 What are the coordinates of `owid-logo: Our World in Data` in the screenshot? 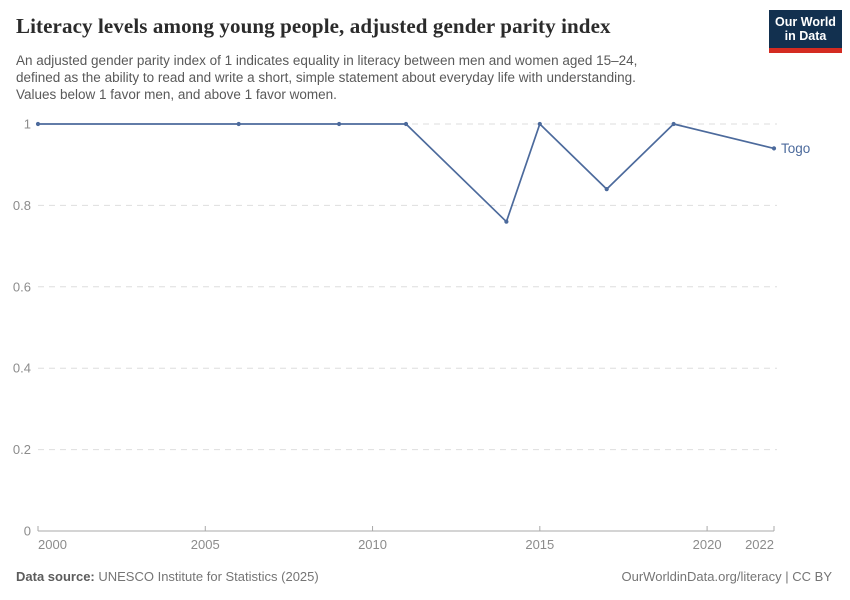 It's located at (805, 31).